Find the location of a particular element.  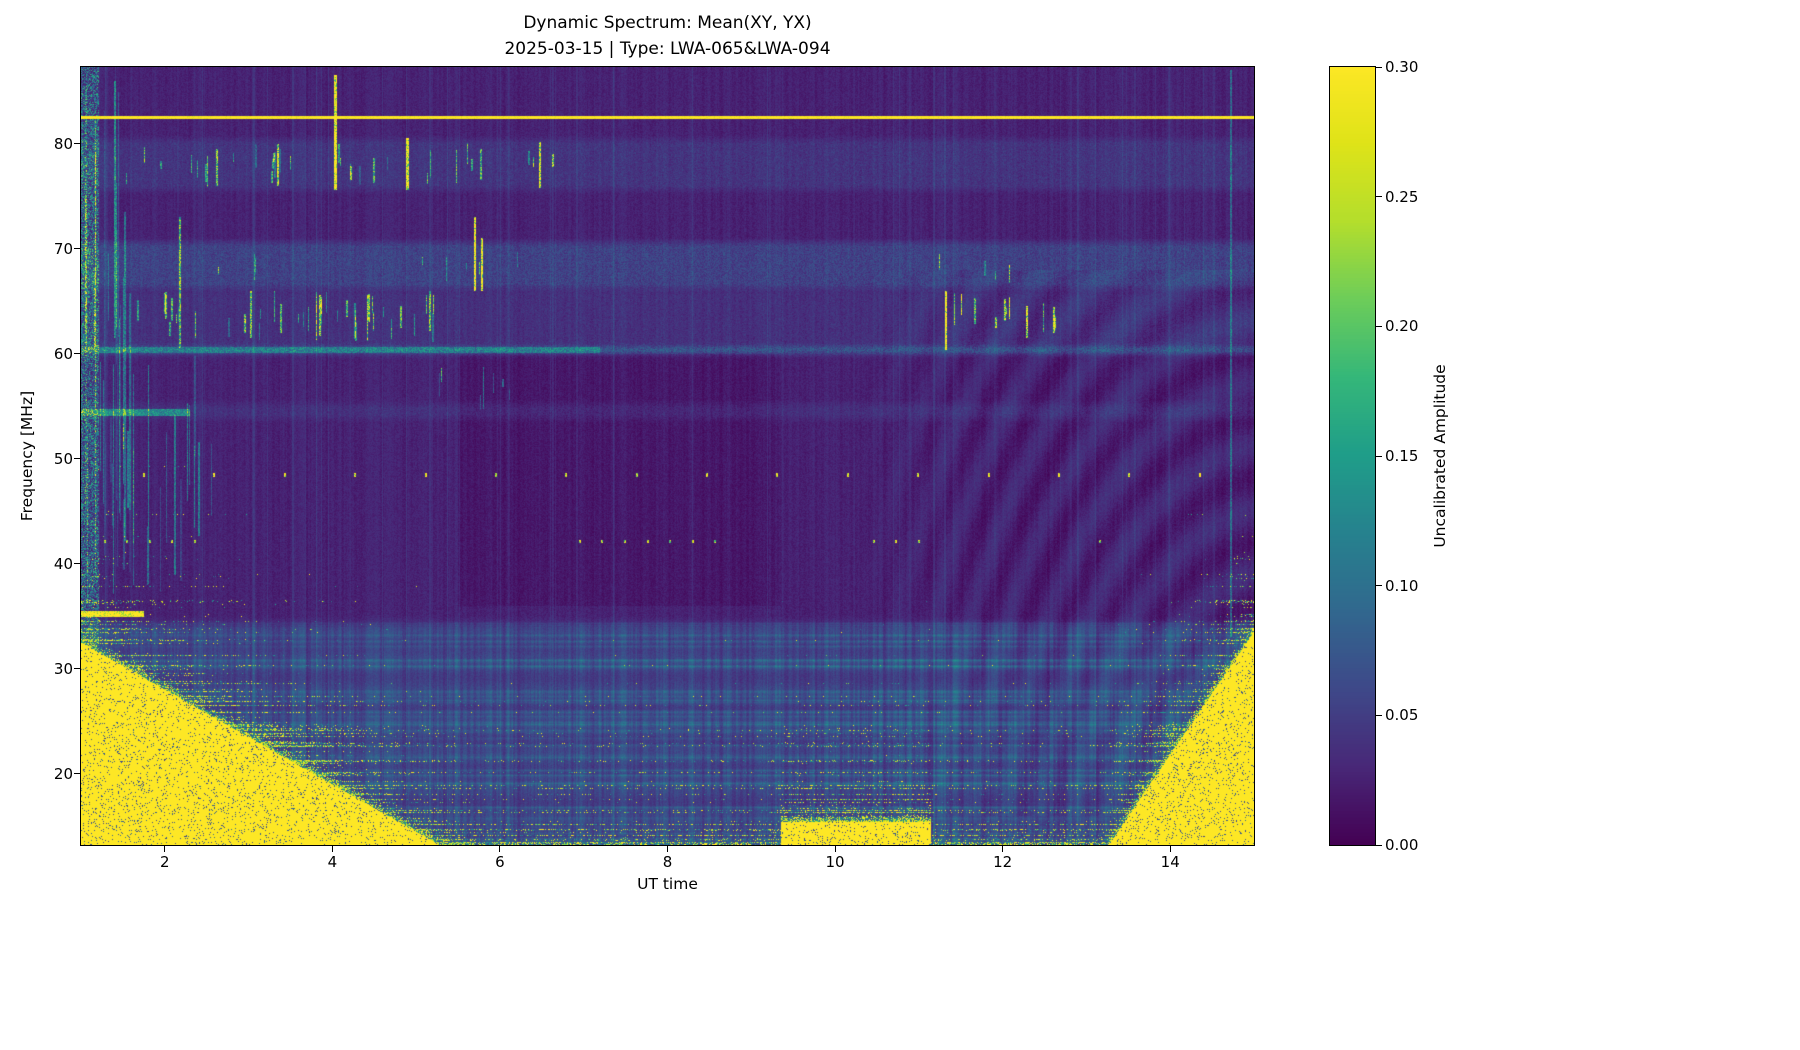

colorbar-label-text: Uncalibrated Amplitude is located at coordinates (1440, 456).